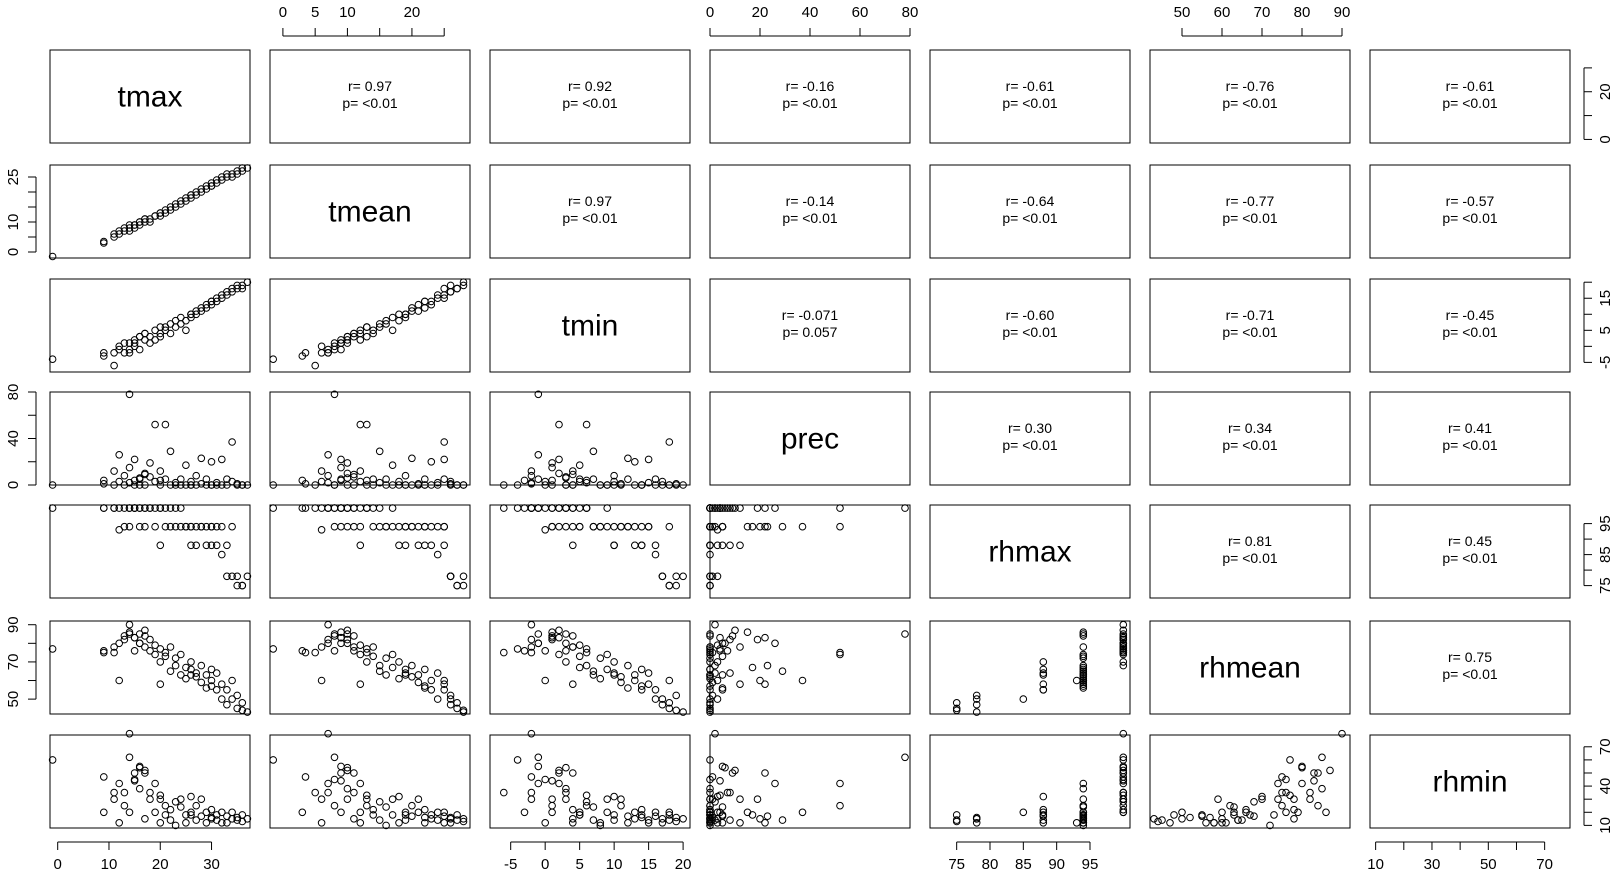 This screenshot has width=1614, height=870. What do you see at coordinates (149, 96) in the screenshot?
I see `diagonal-label-tmax: tmax` at bounding box center [149, 96].